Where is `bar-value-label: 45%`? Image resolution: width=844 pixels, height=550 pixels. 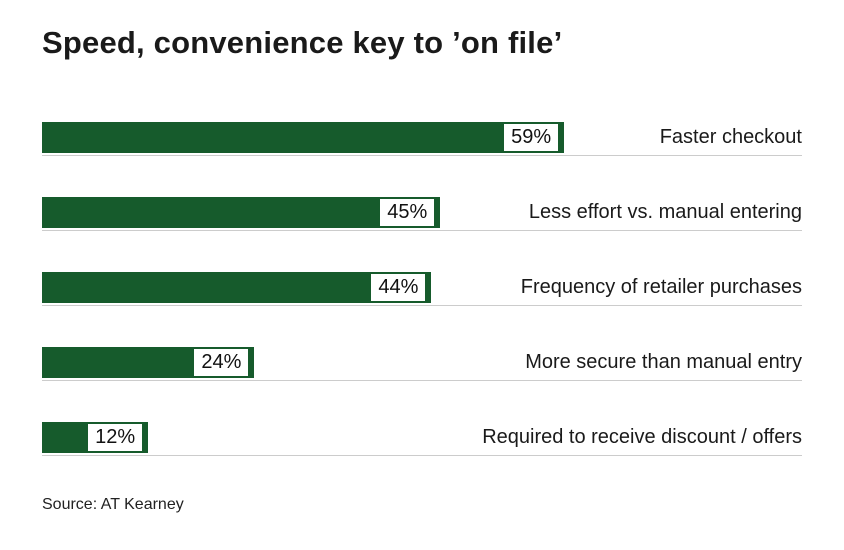
bar-value-label: 45% is located at coordinates (407, 213).